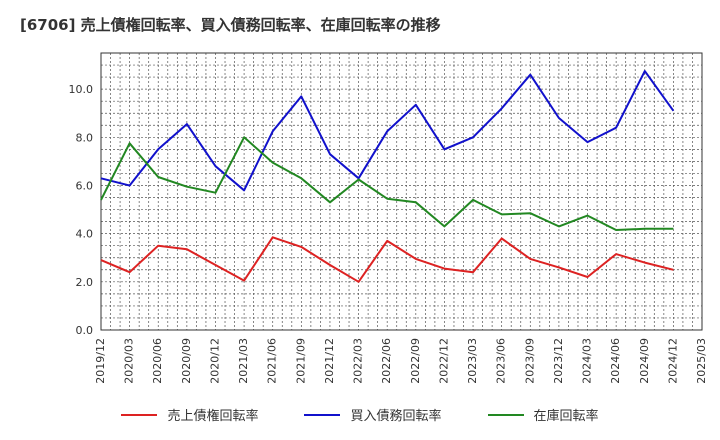  What do you see at coordinates (272, 361) in the screenshot?
I see `x-tick-label: 2021/06` at bounding box center [272, 361].